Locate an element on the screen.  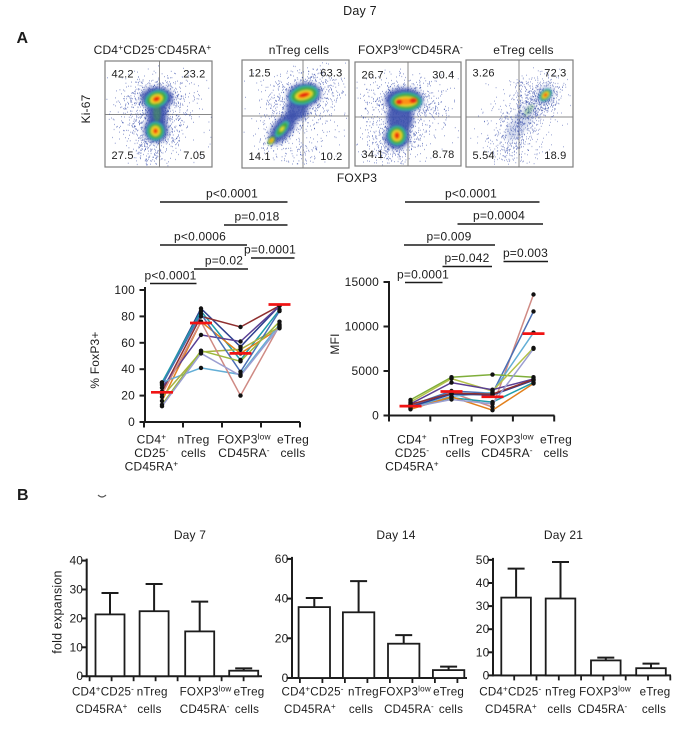
svg-text: 18.9 is located at coordinates (555, 156).